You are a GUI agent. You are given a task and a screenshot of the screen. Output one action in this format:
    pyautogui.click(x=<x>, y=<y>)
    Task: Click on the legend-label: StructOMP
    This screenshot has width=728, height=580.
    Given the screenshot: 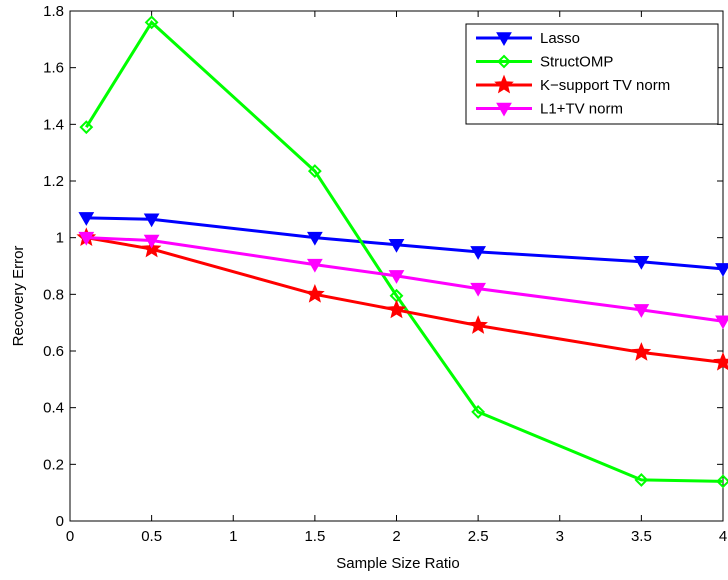 What is the action you would take?
    pyautogui.click(x=576, y=62)
    